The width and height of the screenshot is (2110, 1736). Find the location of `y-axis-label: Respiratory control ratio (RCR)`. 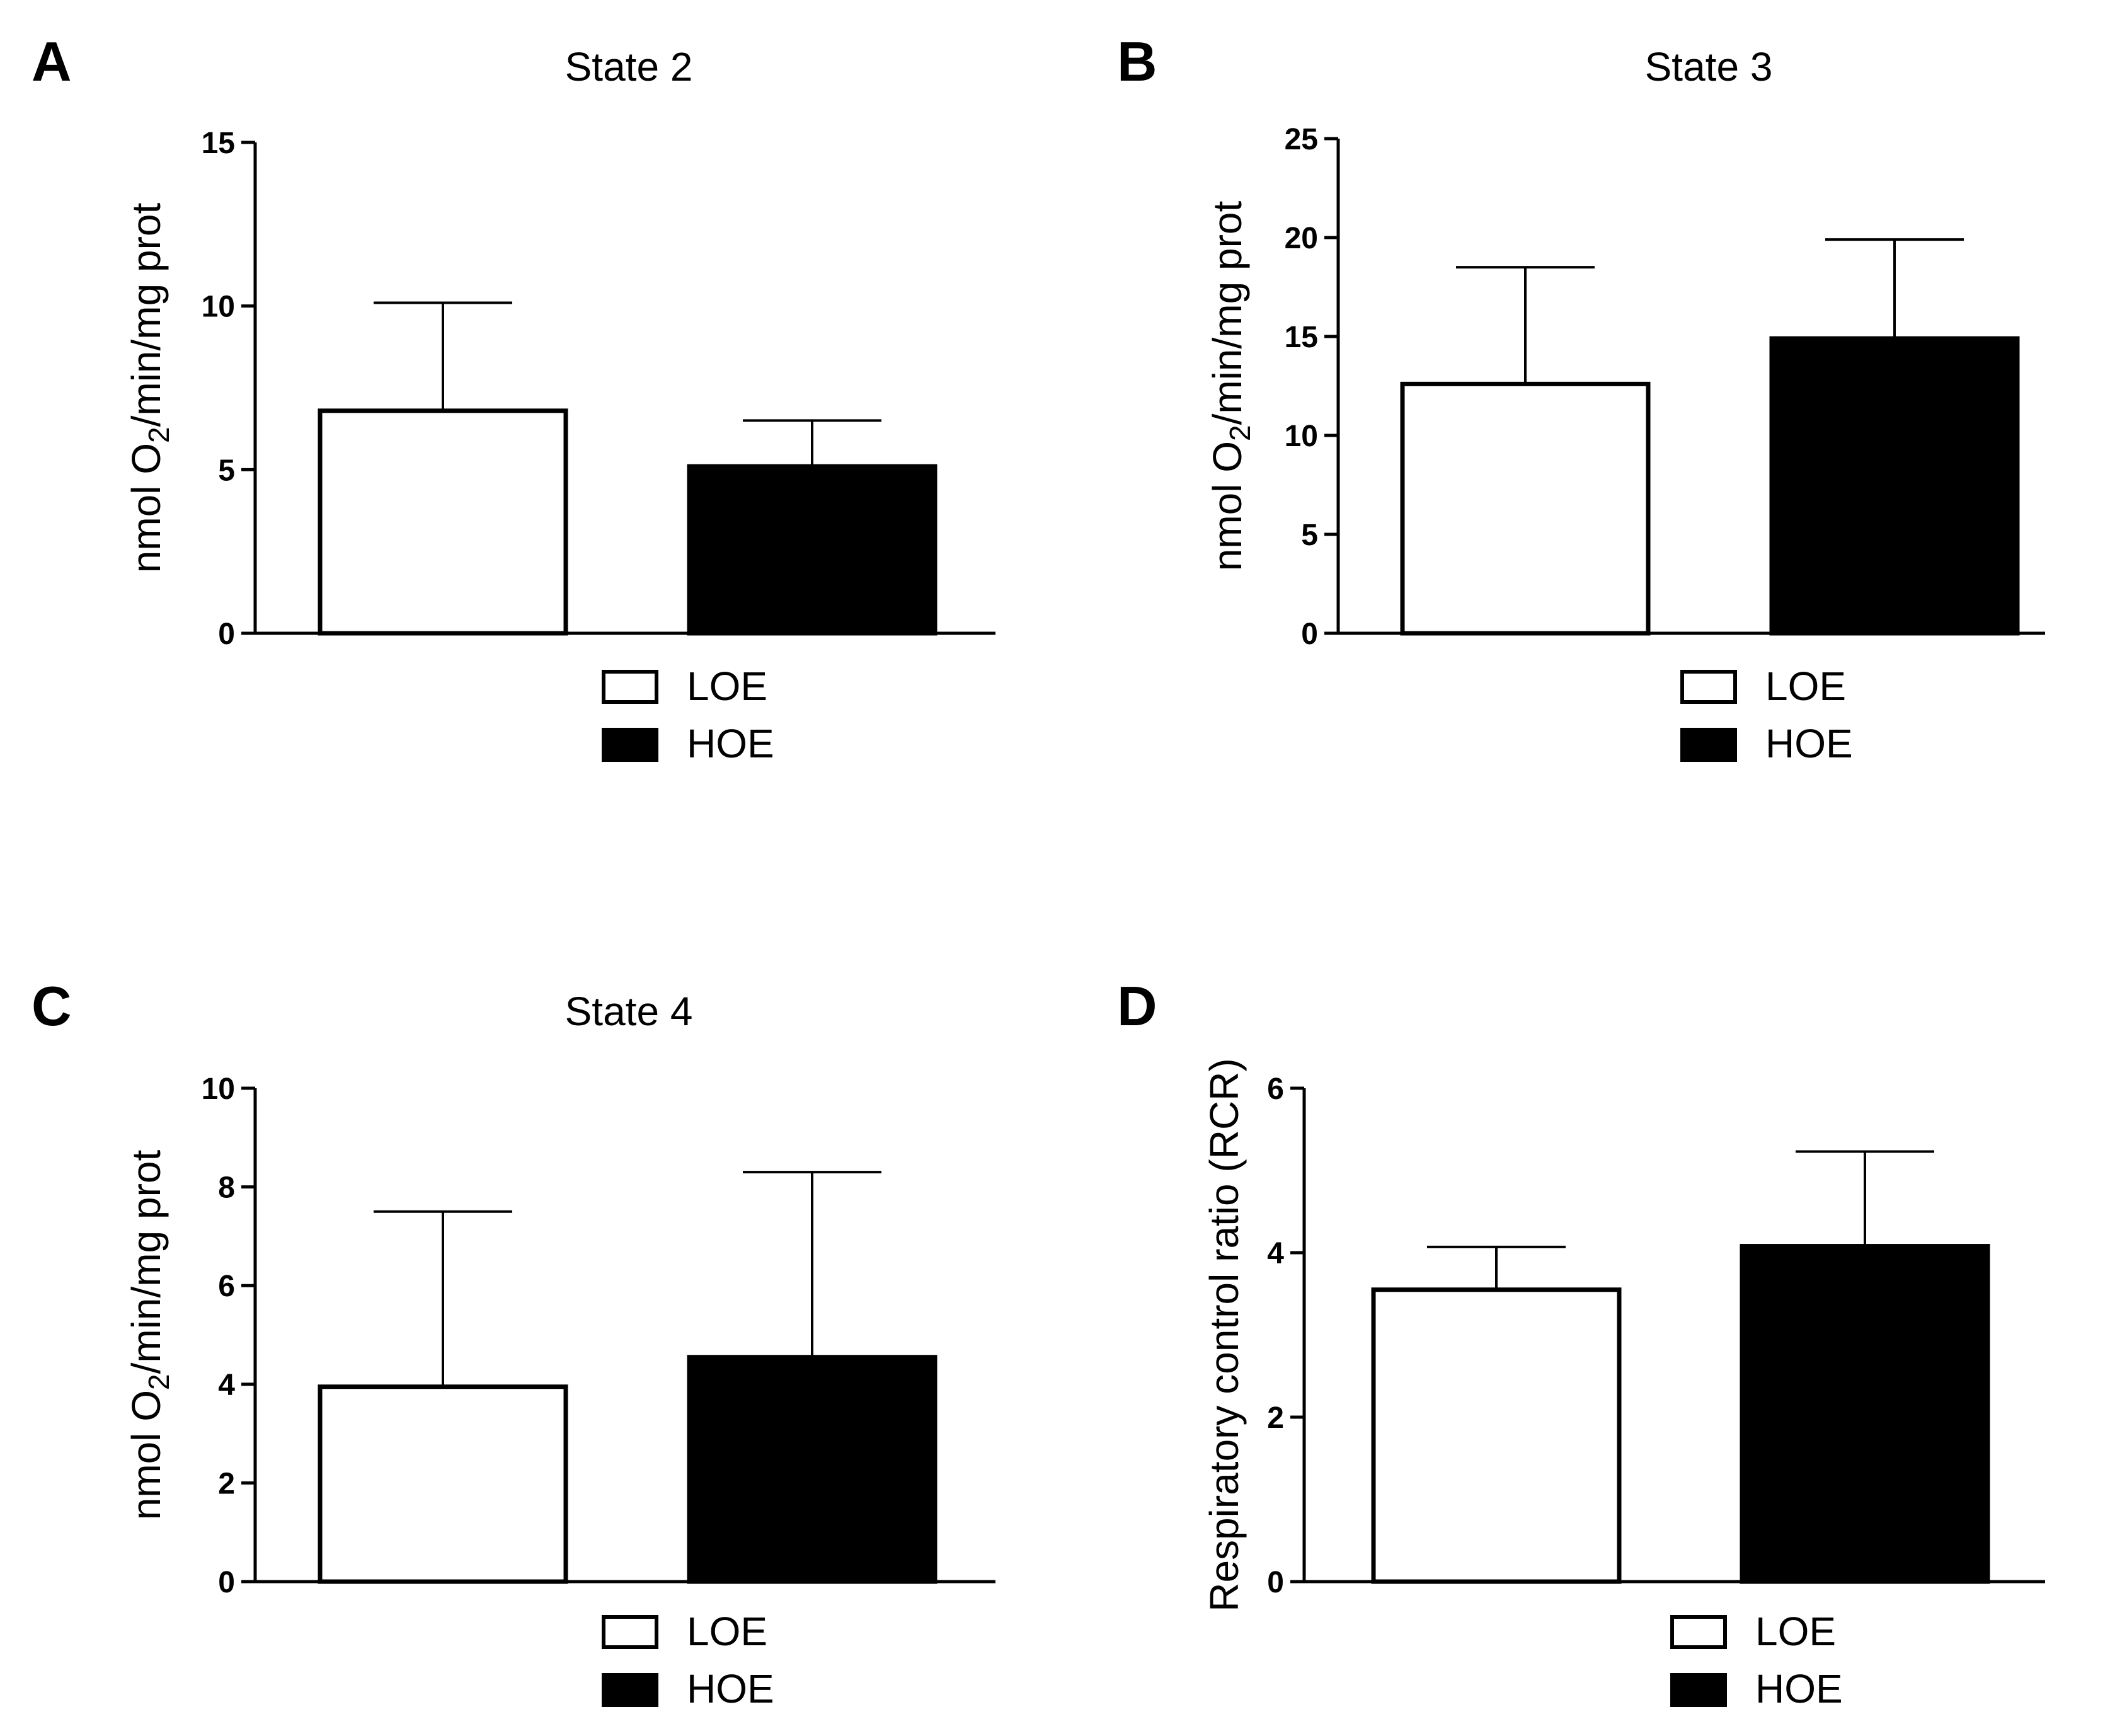

y-axis-label: Respiratory control ratio (RCR) is located at coordinates (1224, 1334).